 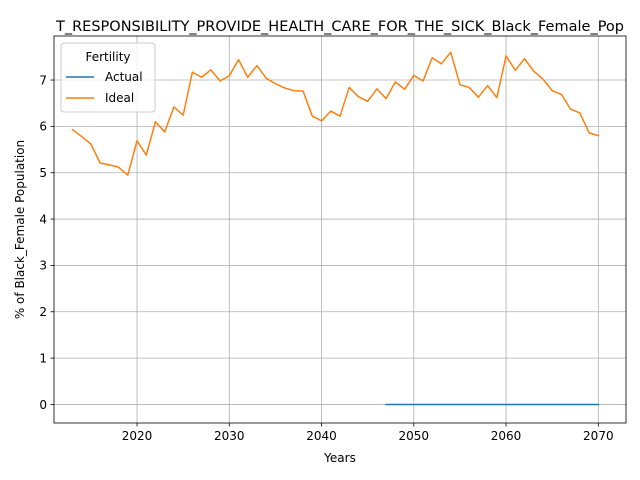 I want to click on y-tick-label: 0, so click(x=43, y=405).